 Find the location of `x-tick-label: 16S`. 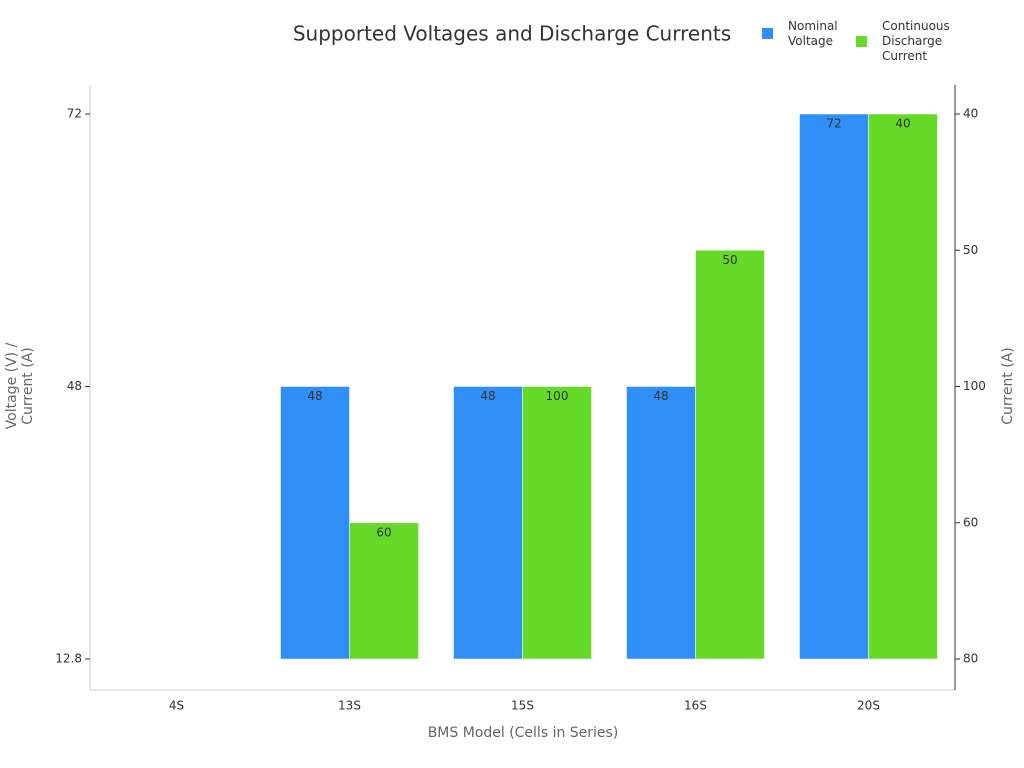

x-tick-label: 16S is located at coordinates (695, 706).